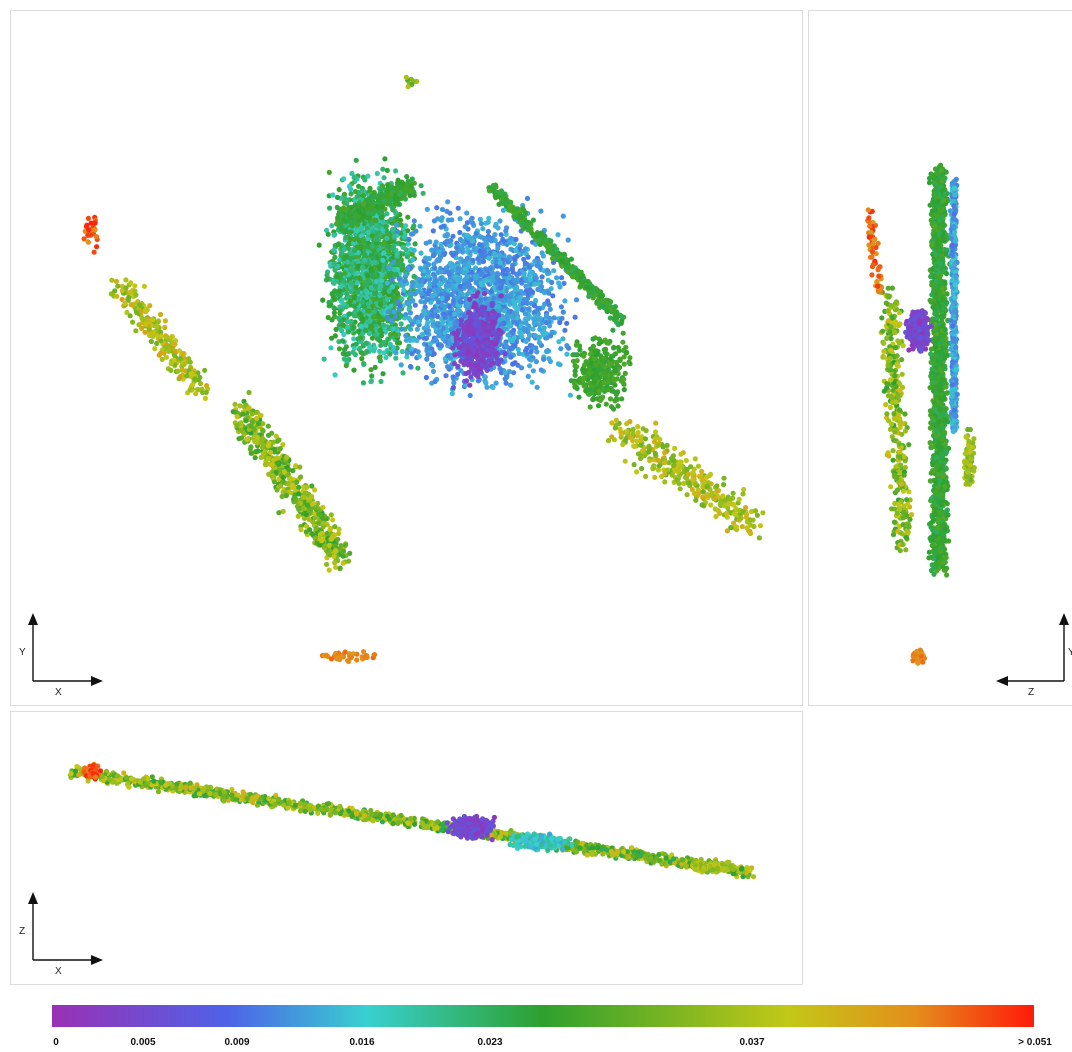  I want to click on colorbar-tick: 0.009, so click(237, 1042).